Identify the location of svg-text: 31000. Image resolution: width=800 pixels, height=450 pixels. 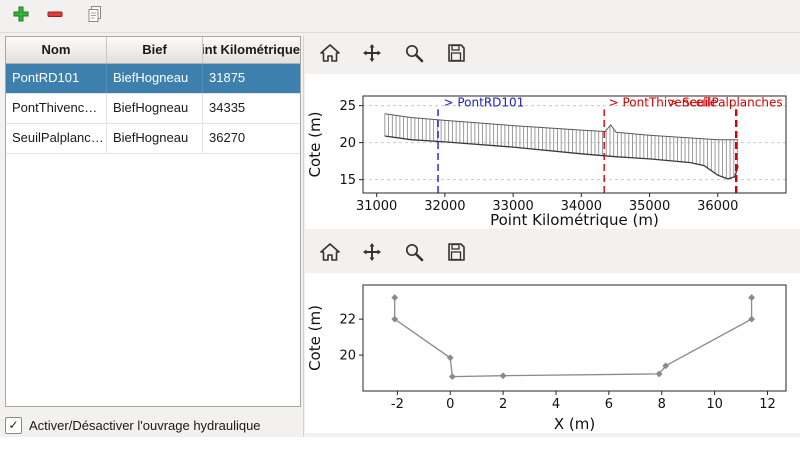
(376, 206).